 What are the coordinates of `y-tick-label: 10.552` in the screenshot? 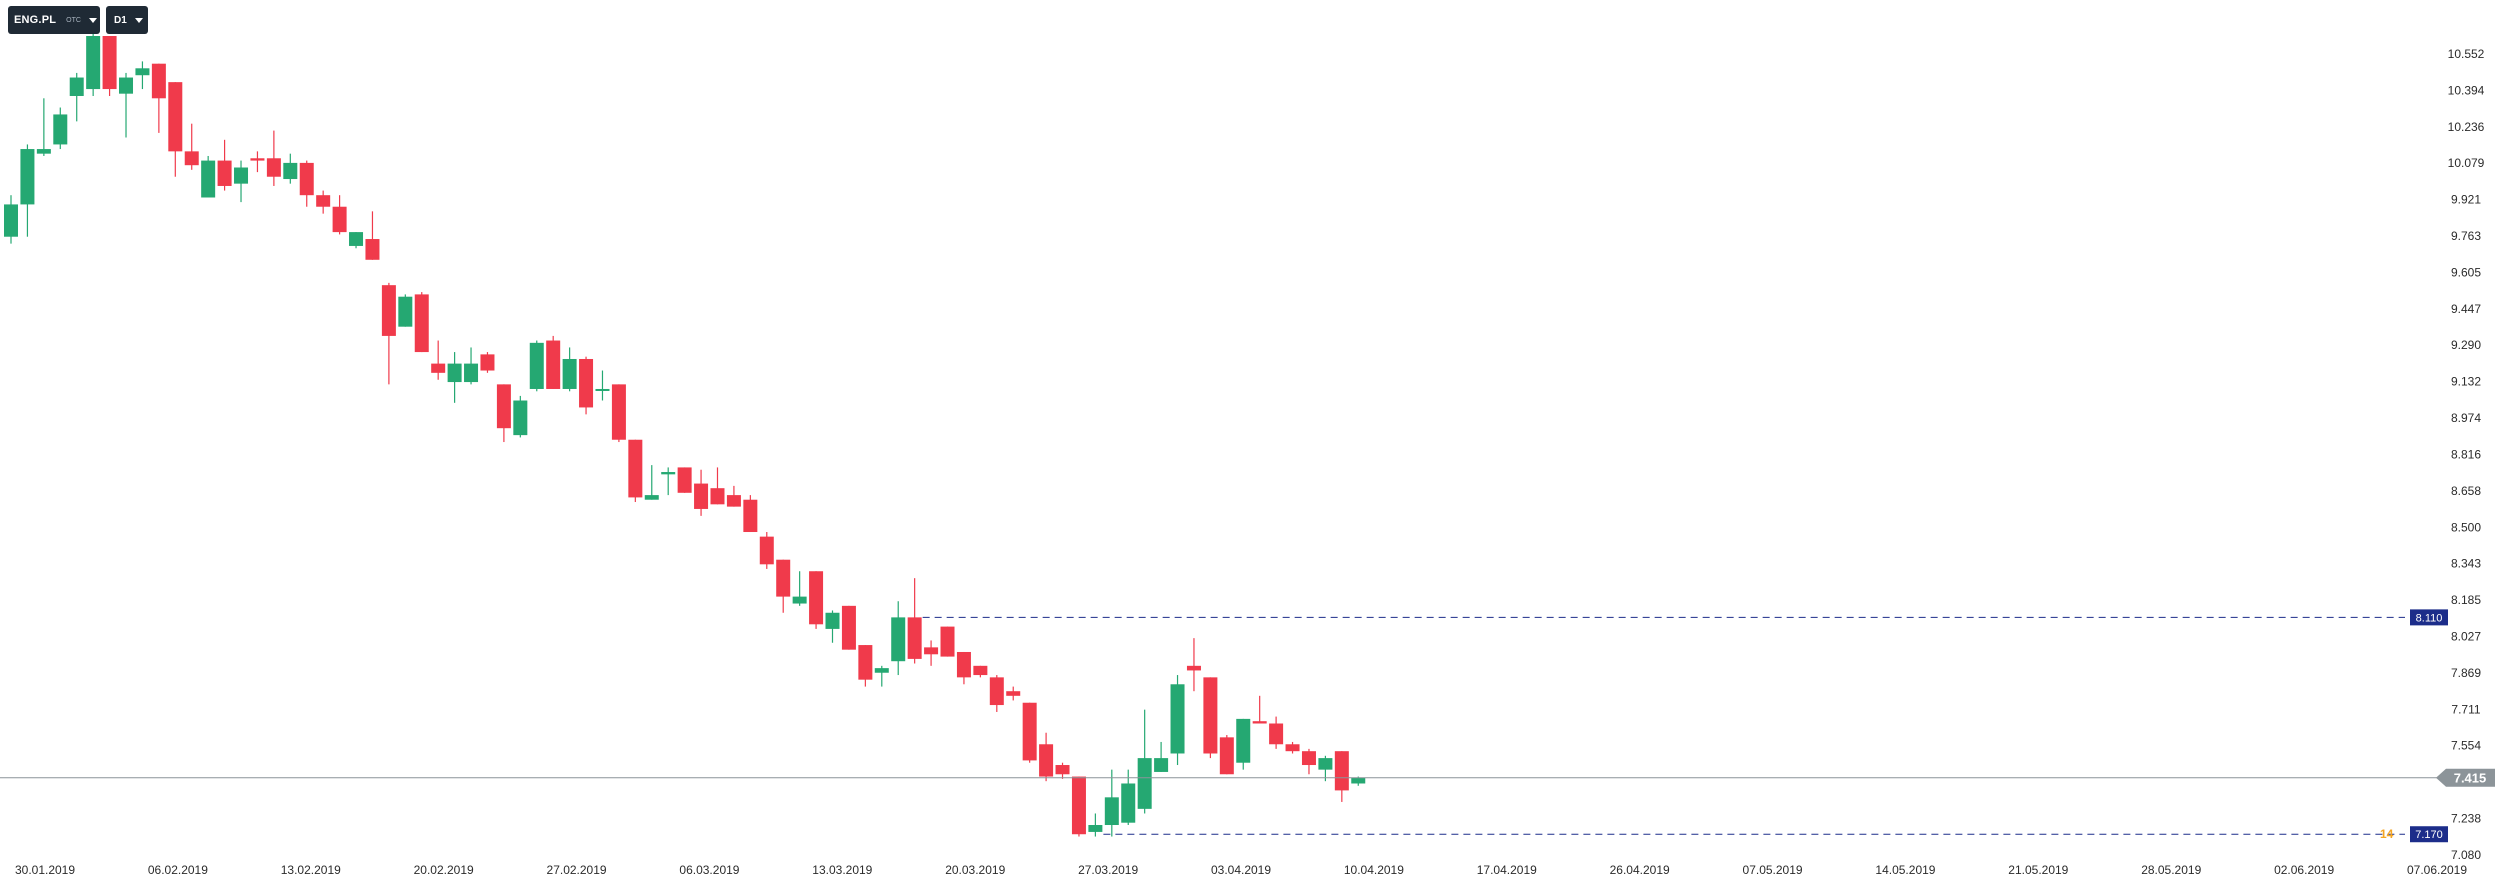 It's located at (2466, 54).